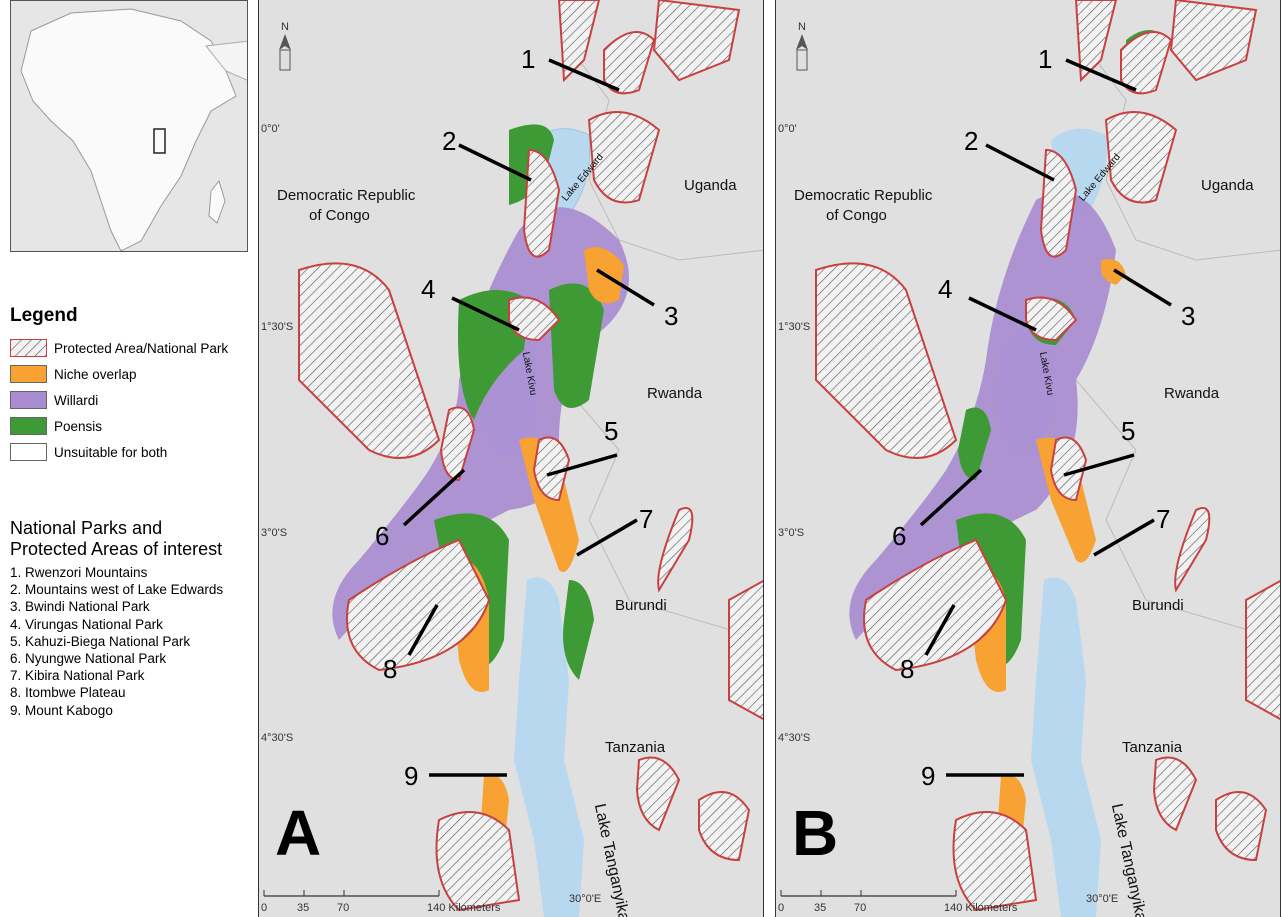 This screenshot has height=917, width=1281. What do you see at coordinates (277, 327) in the screenshot?
I see `lat-label-130: 1°30'S` at bounding box center [277, 327].